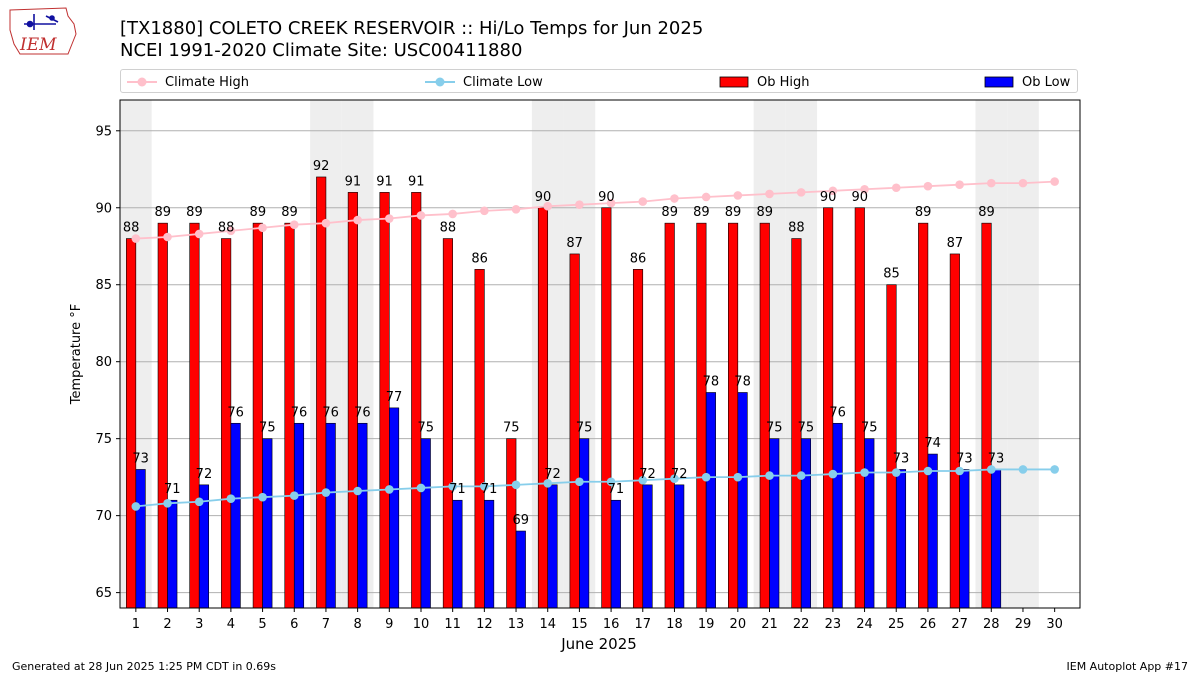  Describe the element at coordinates (299, 412) in the screenshot. I see `ob-low-label-day-6: 76` at that location.